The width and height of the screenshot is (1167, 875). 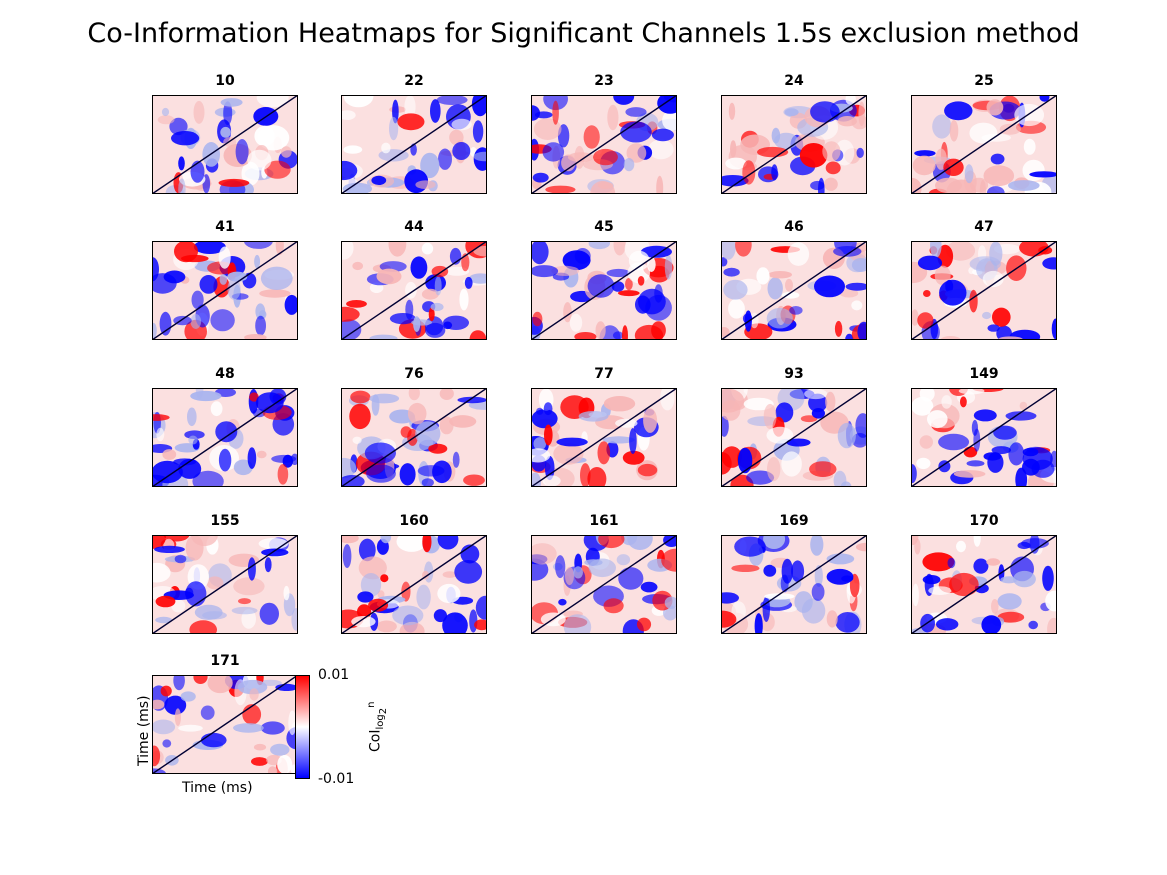 What do you see at coordinates (794, 374) in the screenshot?
I see `panel-title-93: 93` at bounding box center [794, 374].